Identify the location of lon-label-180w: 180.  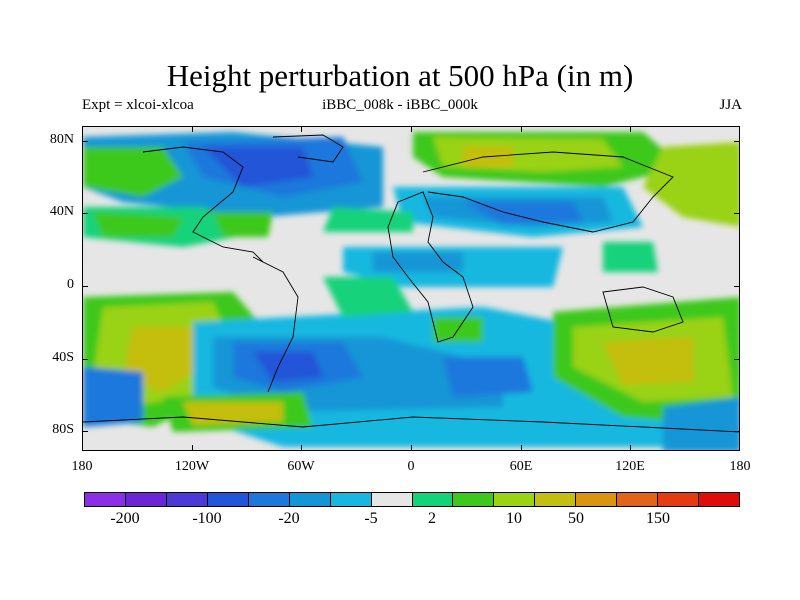
(82, 466).